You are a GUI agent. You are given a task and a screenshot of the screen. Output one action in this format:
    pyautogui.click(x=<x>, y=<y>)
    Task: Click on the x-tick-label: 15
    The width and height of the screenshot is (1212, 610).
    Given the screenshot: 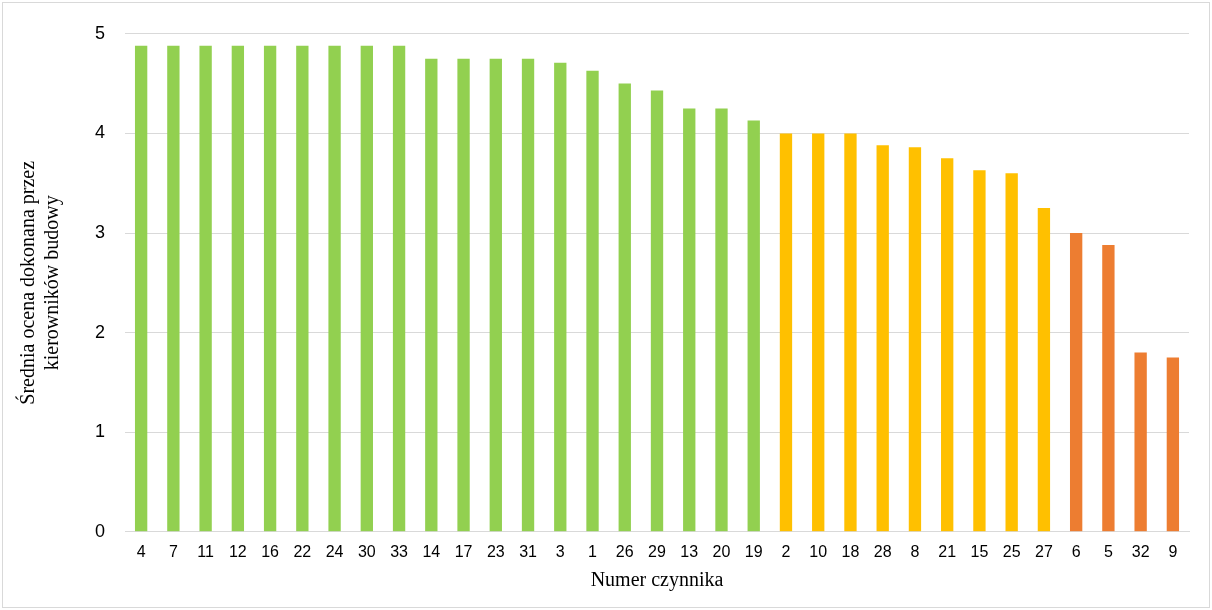 What is the action you would take?
    pyautogui.click(x=979, y=551)
    